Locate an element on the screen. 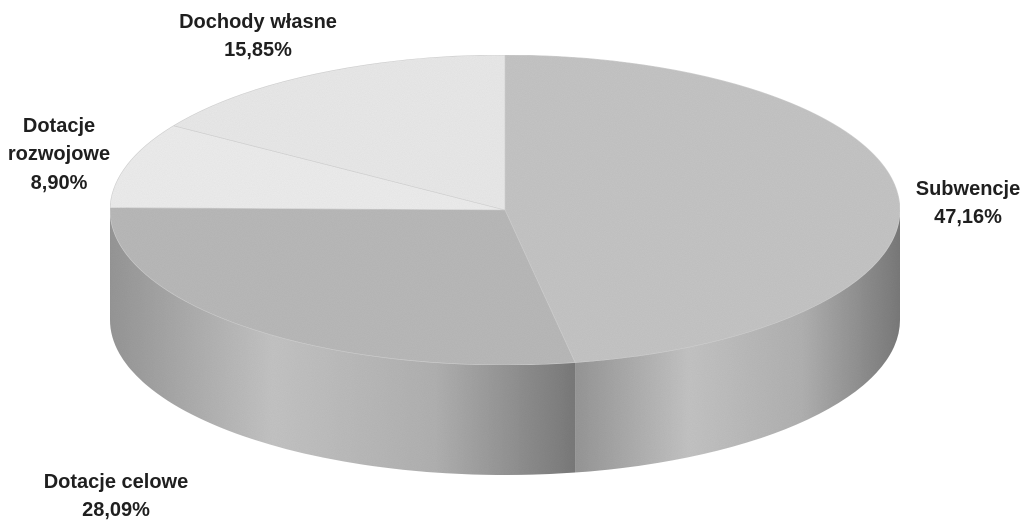 This screenshot has width=1027, height=524. slice-name: Dotacje celowe is located at coordinates (116, 482).